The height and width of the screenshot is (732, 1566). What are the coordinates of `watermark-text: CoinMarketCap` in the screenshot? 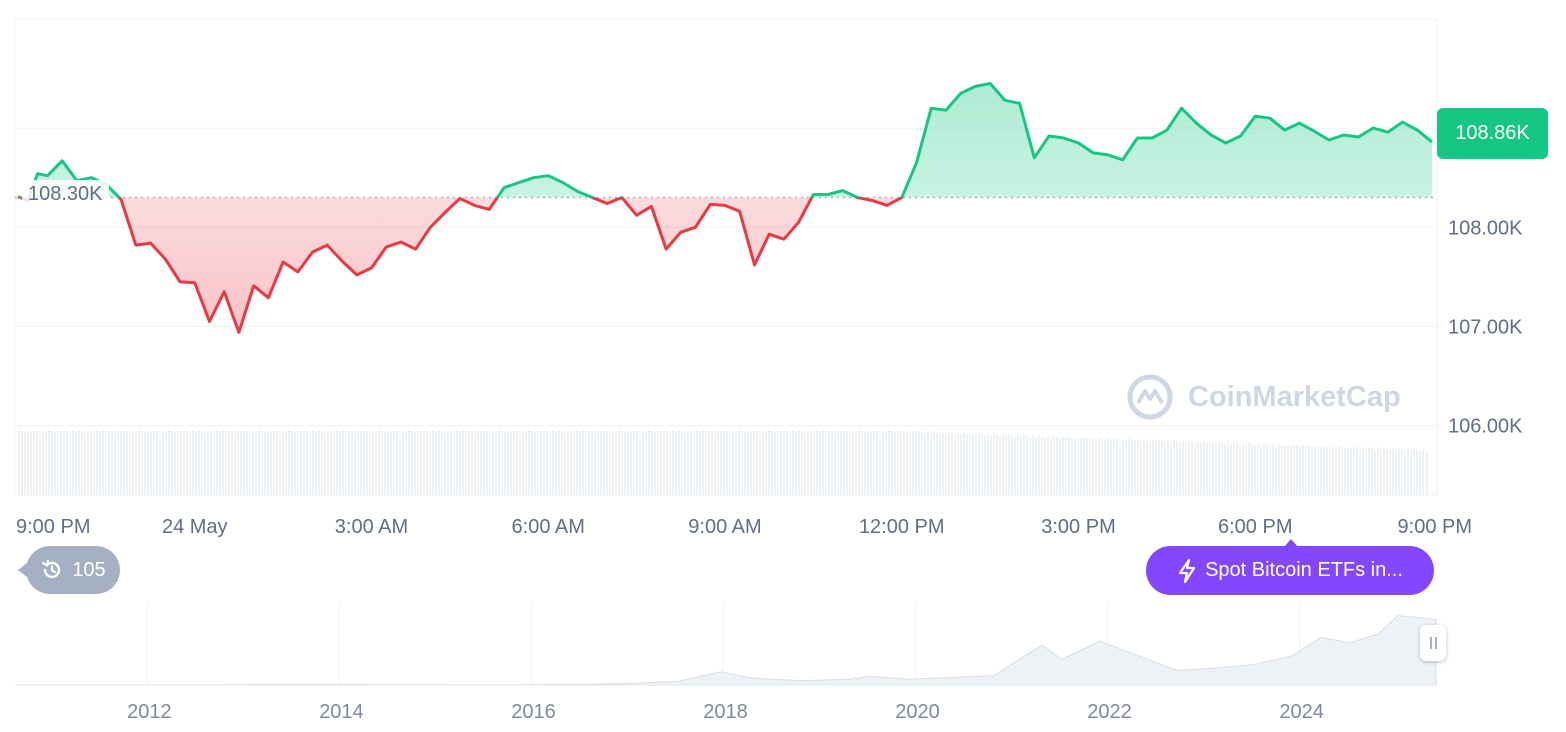 It's located at (1294, 396).